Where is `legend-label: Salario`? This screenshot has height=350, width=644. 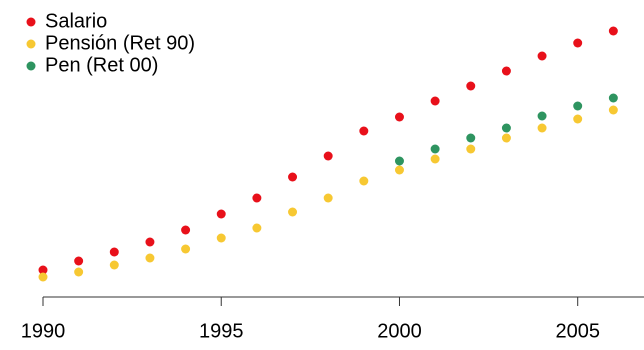 legend-label: Salario is located at coordinates (76, 21).